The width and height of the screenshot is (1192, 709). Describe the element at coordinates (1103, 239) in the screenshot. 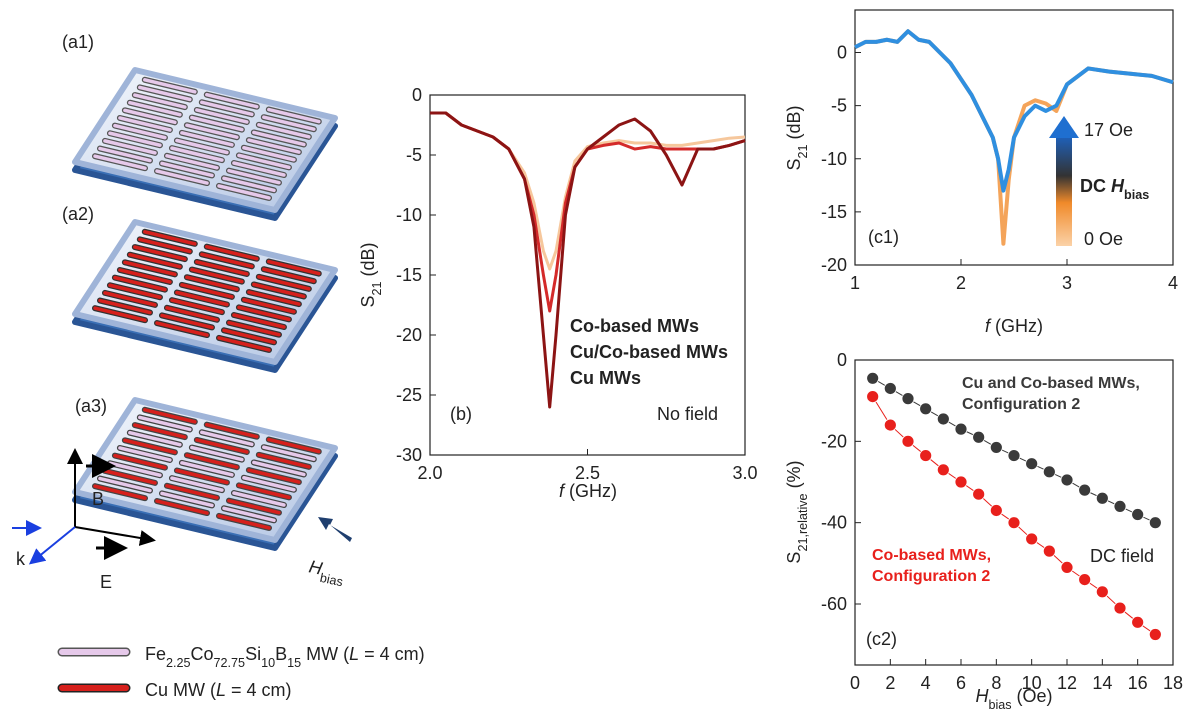

I see `legend-entry: 0 Oe` at that location.